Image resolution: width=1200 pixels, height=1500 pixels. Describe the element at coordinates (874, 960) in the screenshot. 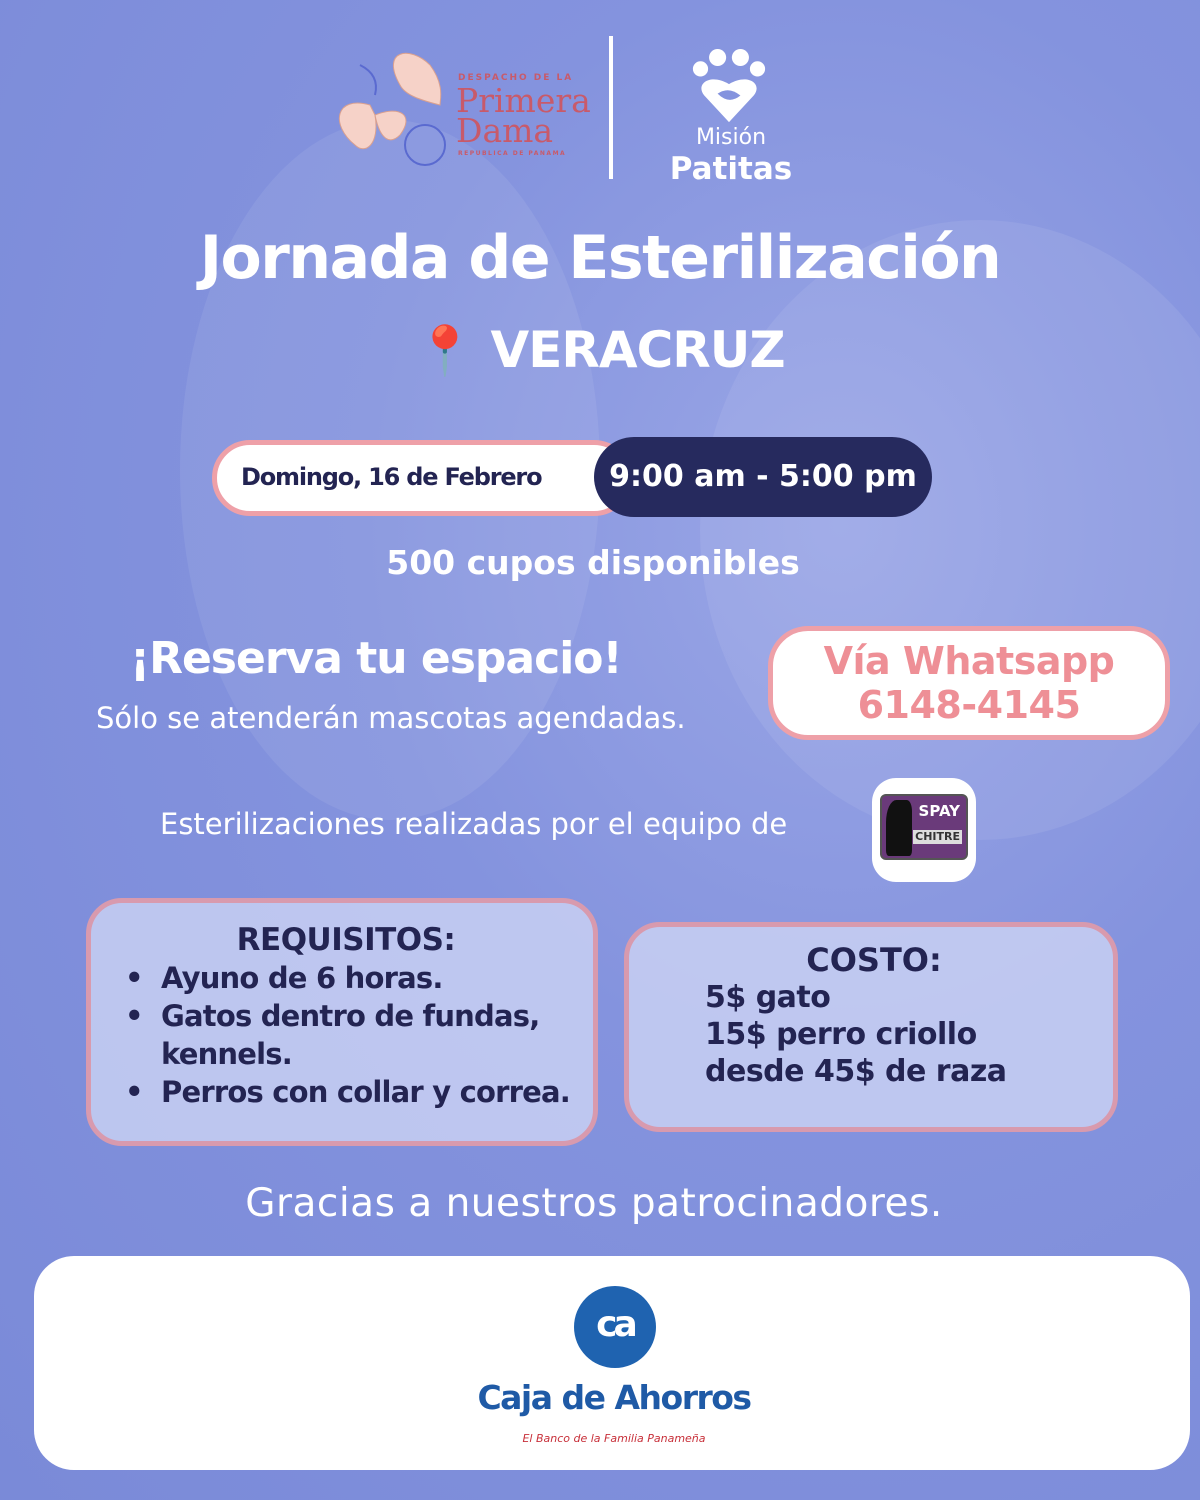

I see `cost-heading: COSTO:` at that location.